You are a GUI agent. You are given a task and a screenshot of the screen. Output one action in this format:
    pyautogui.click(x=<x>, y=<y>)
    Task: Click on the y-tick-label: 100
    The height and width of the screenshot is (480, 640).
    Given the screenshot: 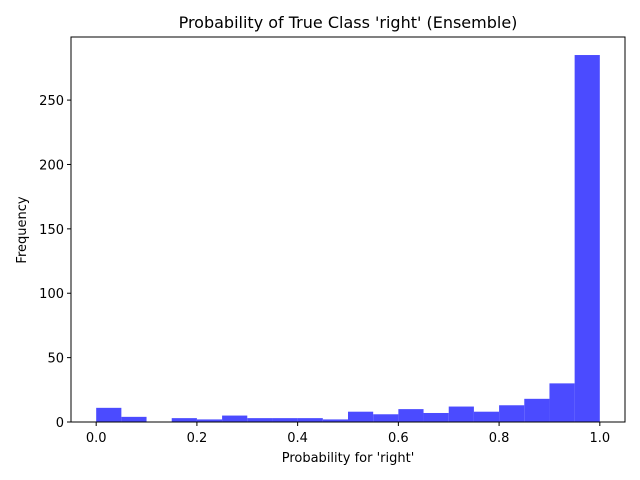 What is the action you would take?
    pyautogui.click(x=51, y=294)
    